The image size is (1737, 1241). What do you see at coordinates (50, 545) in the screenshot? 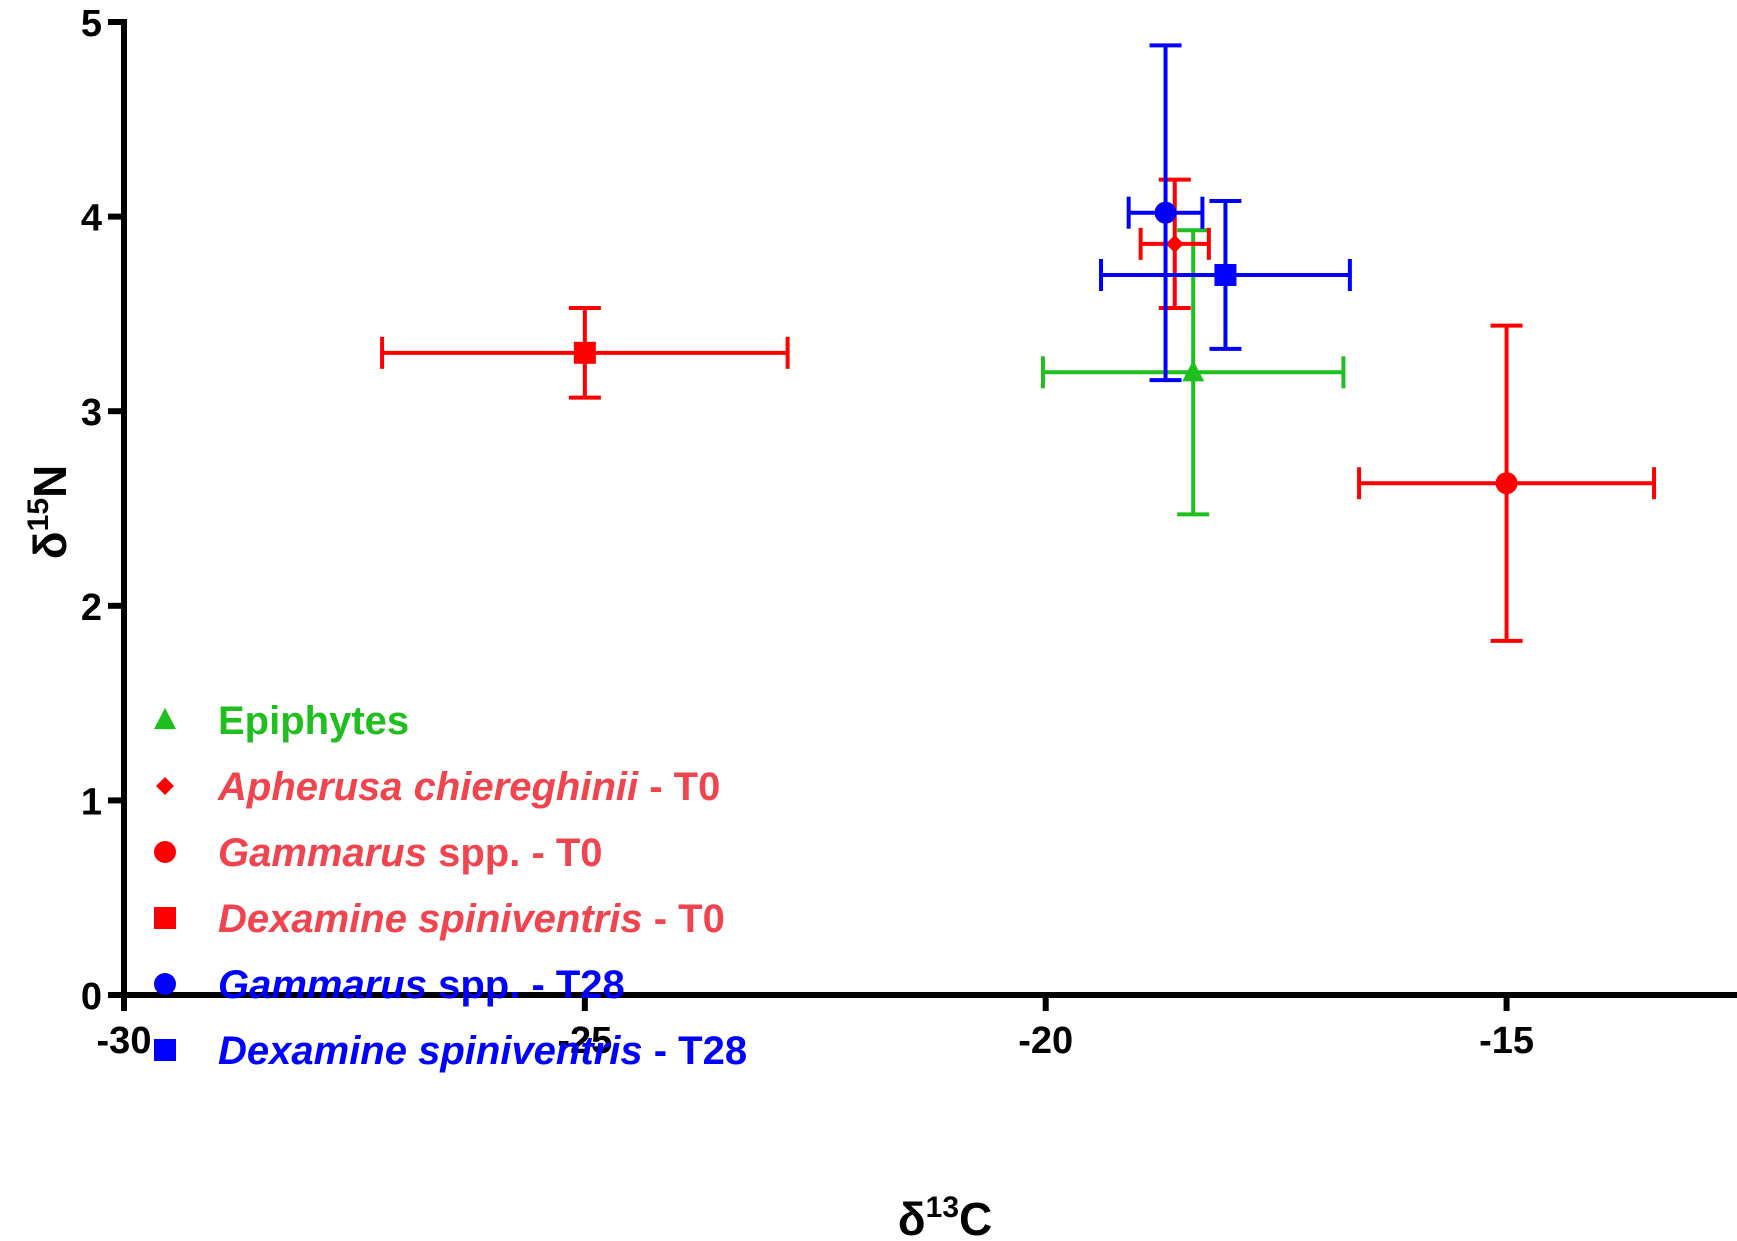
I see `y-axis-title-symbol: δ` at bounding box center [50, 545].